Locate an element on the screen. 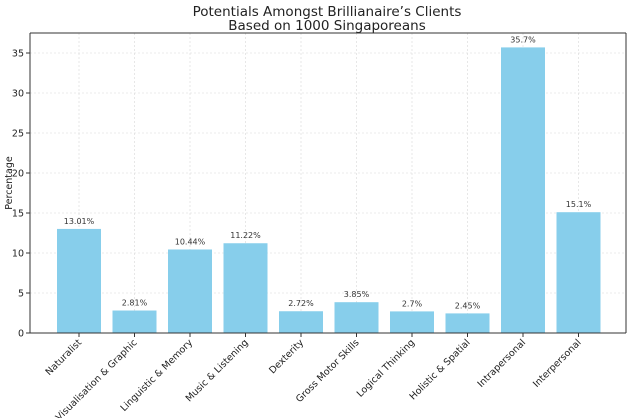 The width and height of the screenshot is (628, 418). y-tick-label-20: 20 is located at coordinates (18, 174).